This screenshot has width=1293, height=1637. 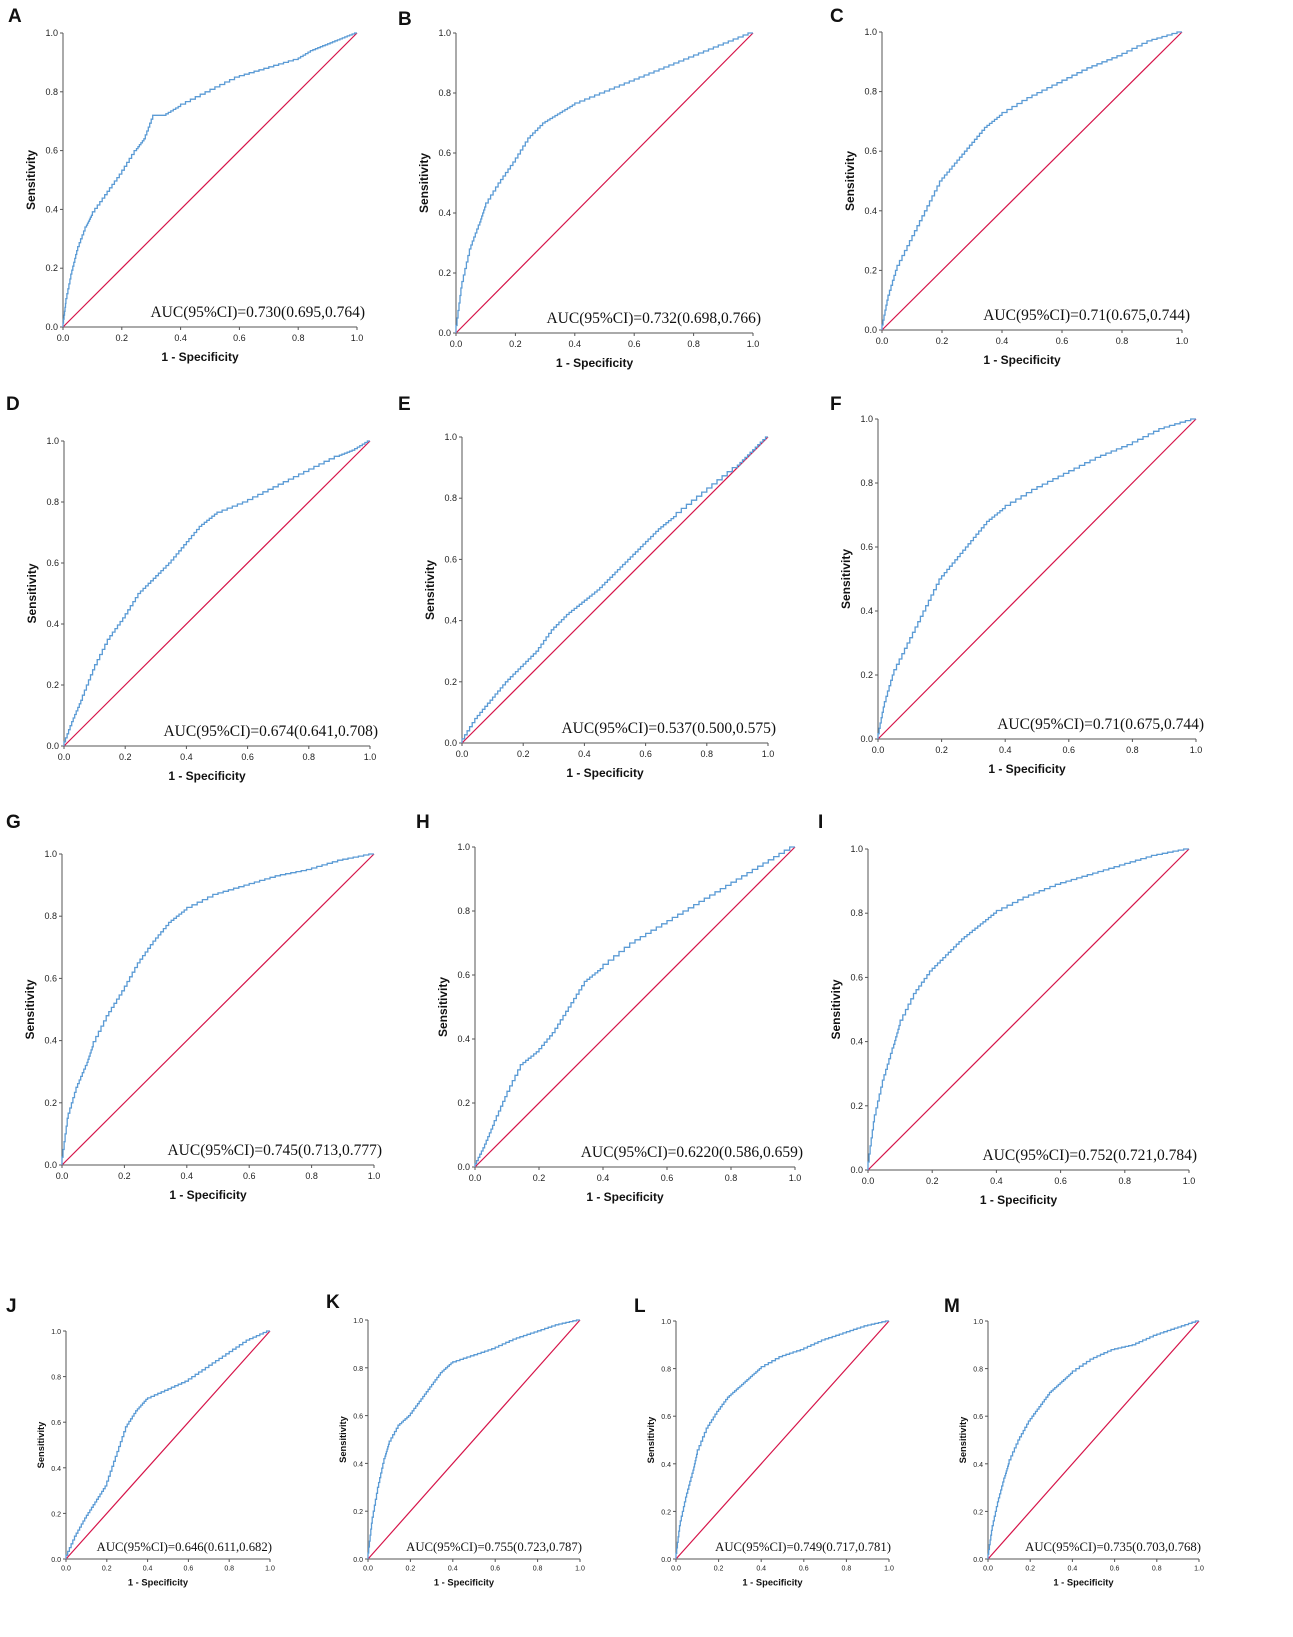 I want to click on y-tick-label-c: 0.2, so click(x=870, y=270).